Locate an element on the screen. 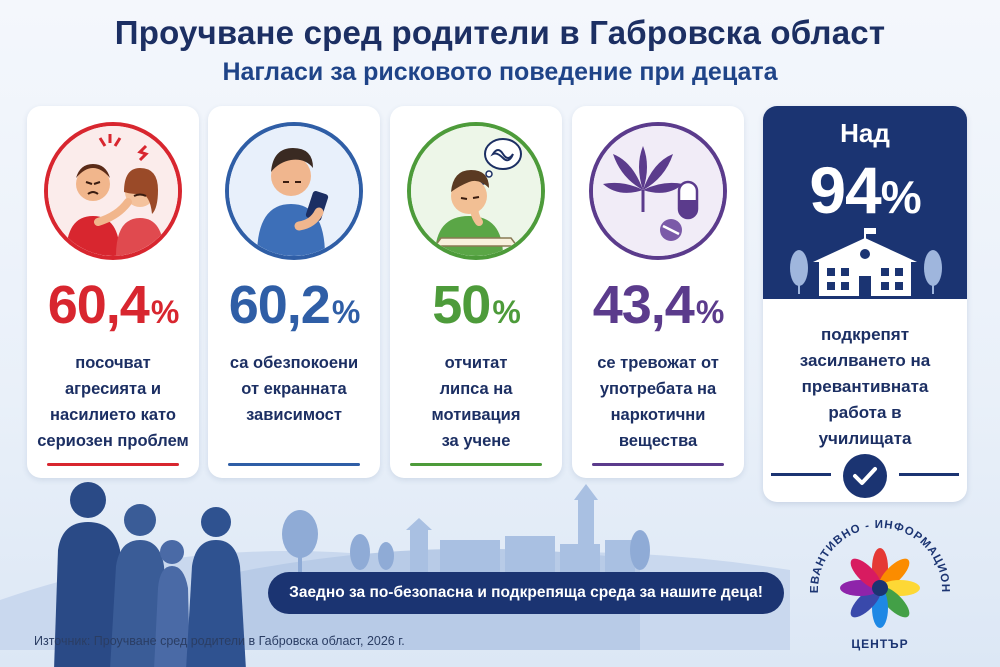  stat-value: 60,4% is located at coordinates (113, 305).